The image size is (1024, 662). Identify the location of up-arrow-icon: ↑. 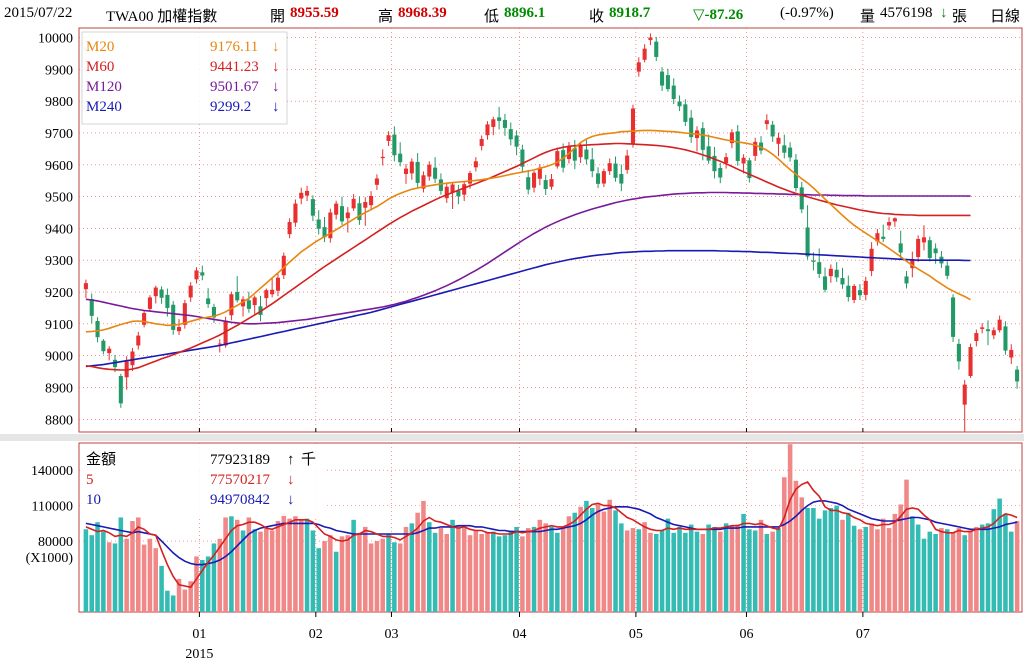
(291, 460).